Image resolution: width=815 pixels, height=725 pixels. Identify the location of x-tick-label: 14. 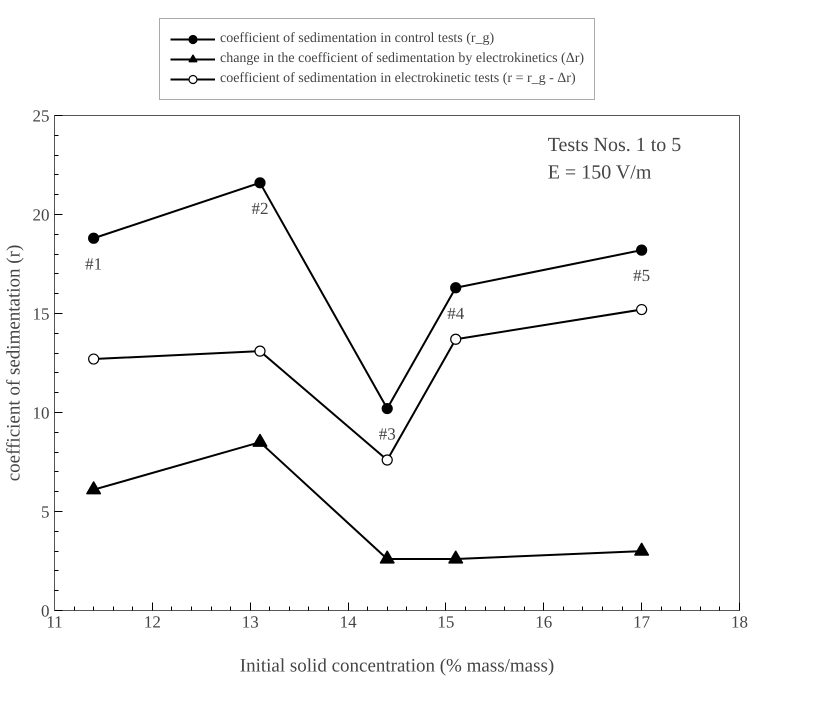
(349, 622).